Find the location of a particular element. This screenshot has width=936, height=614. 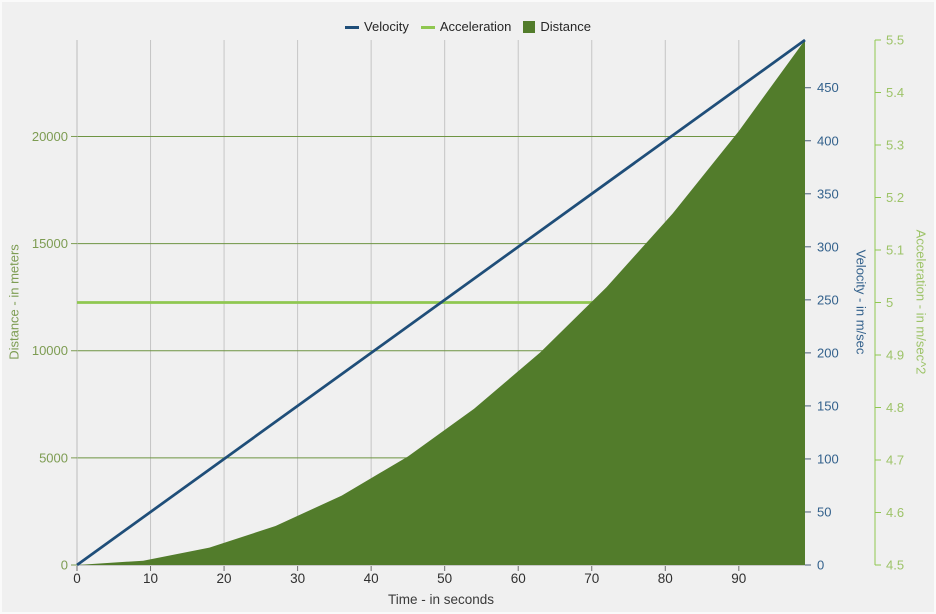

acceleration-legend-marker-icon is located at coordinates (427, 27).